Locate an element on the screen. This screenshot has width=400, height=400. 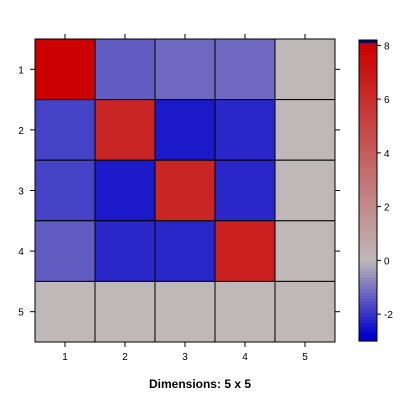
colorbar-ticks: -2 0 2 4 6 8 is located at coordinates (385, 181).